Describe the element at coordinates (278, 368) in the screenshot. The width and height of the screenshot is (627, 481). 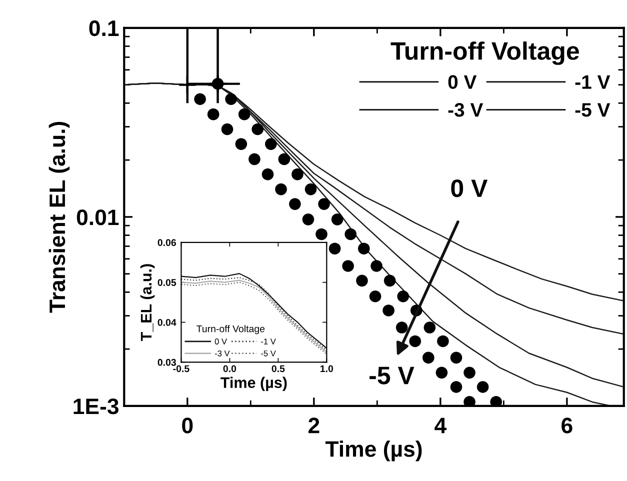
I see `x-tick-label: 0.5` at that location.